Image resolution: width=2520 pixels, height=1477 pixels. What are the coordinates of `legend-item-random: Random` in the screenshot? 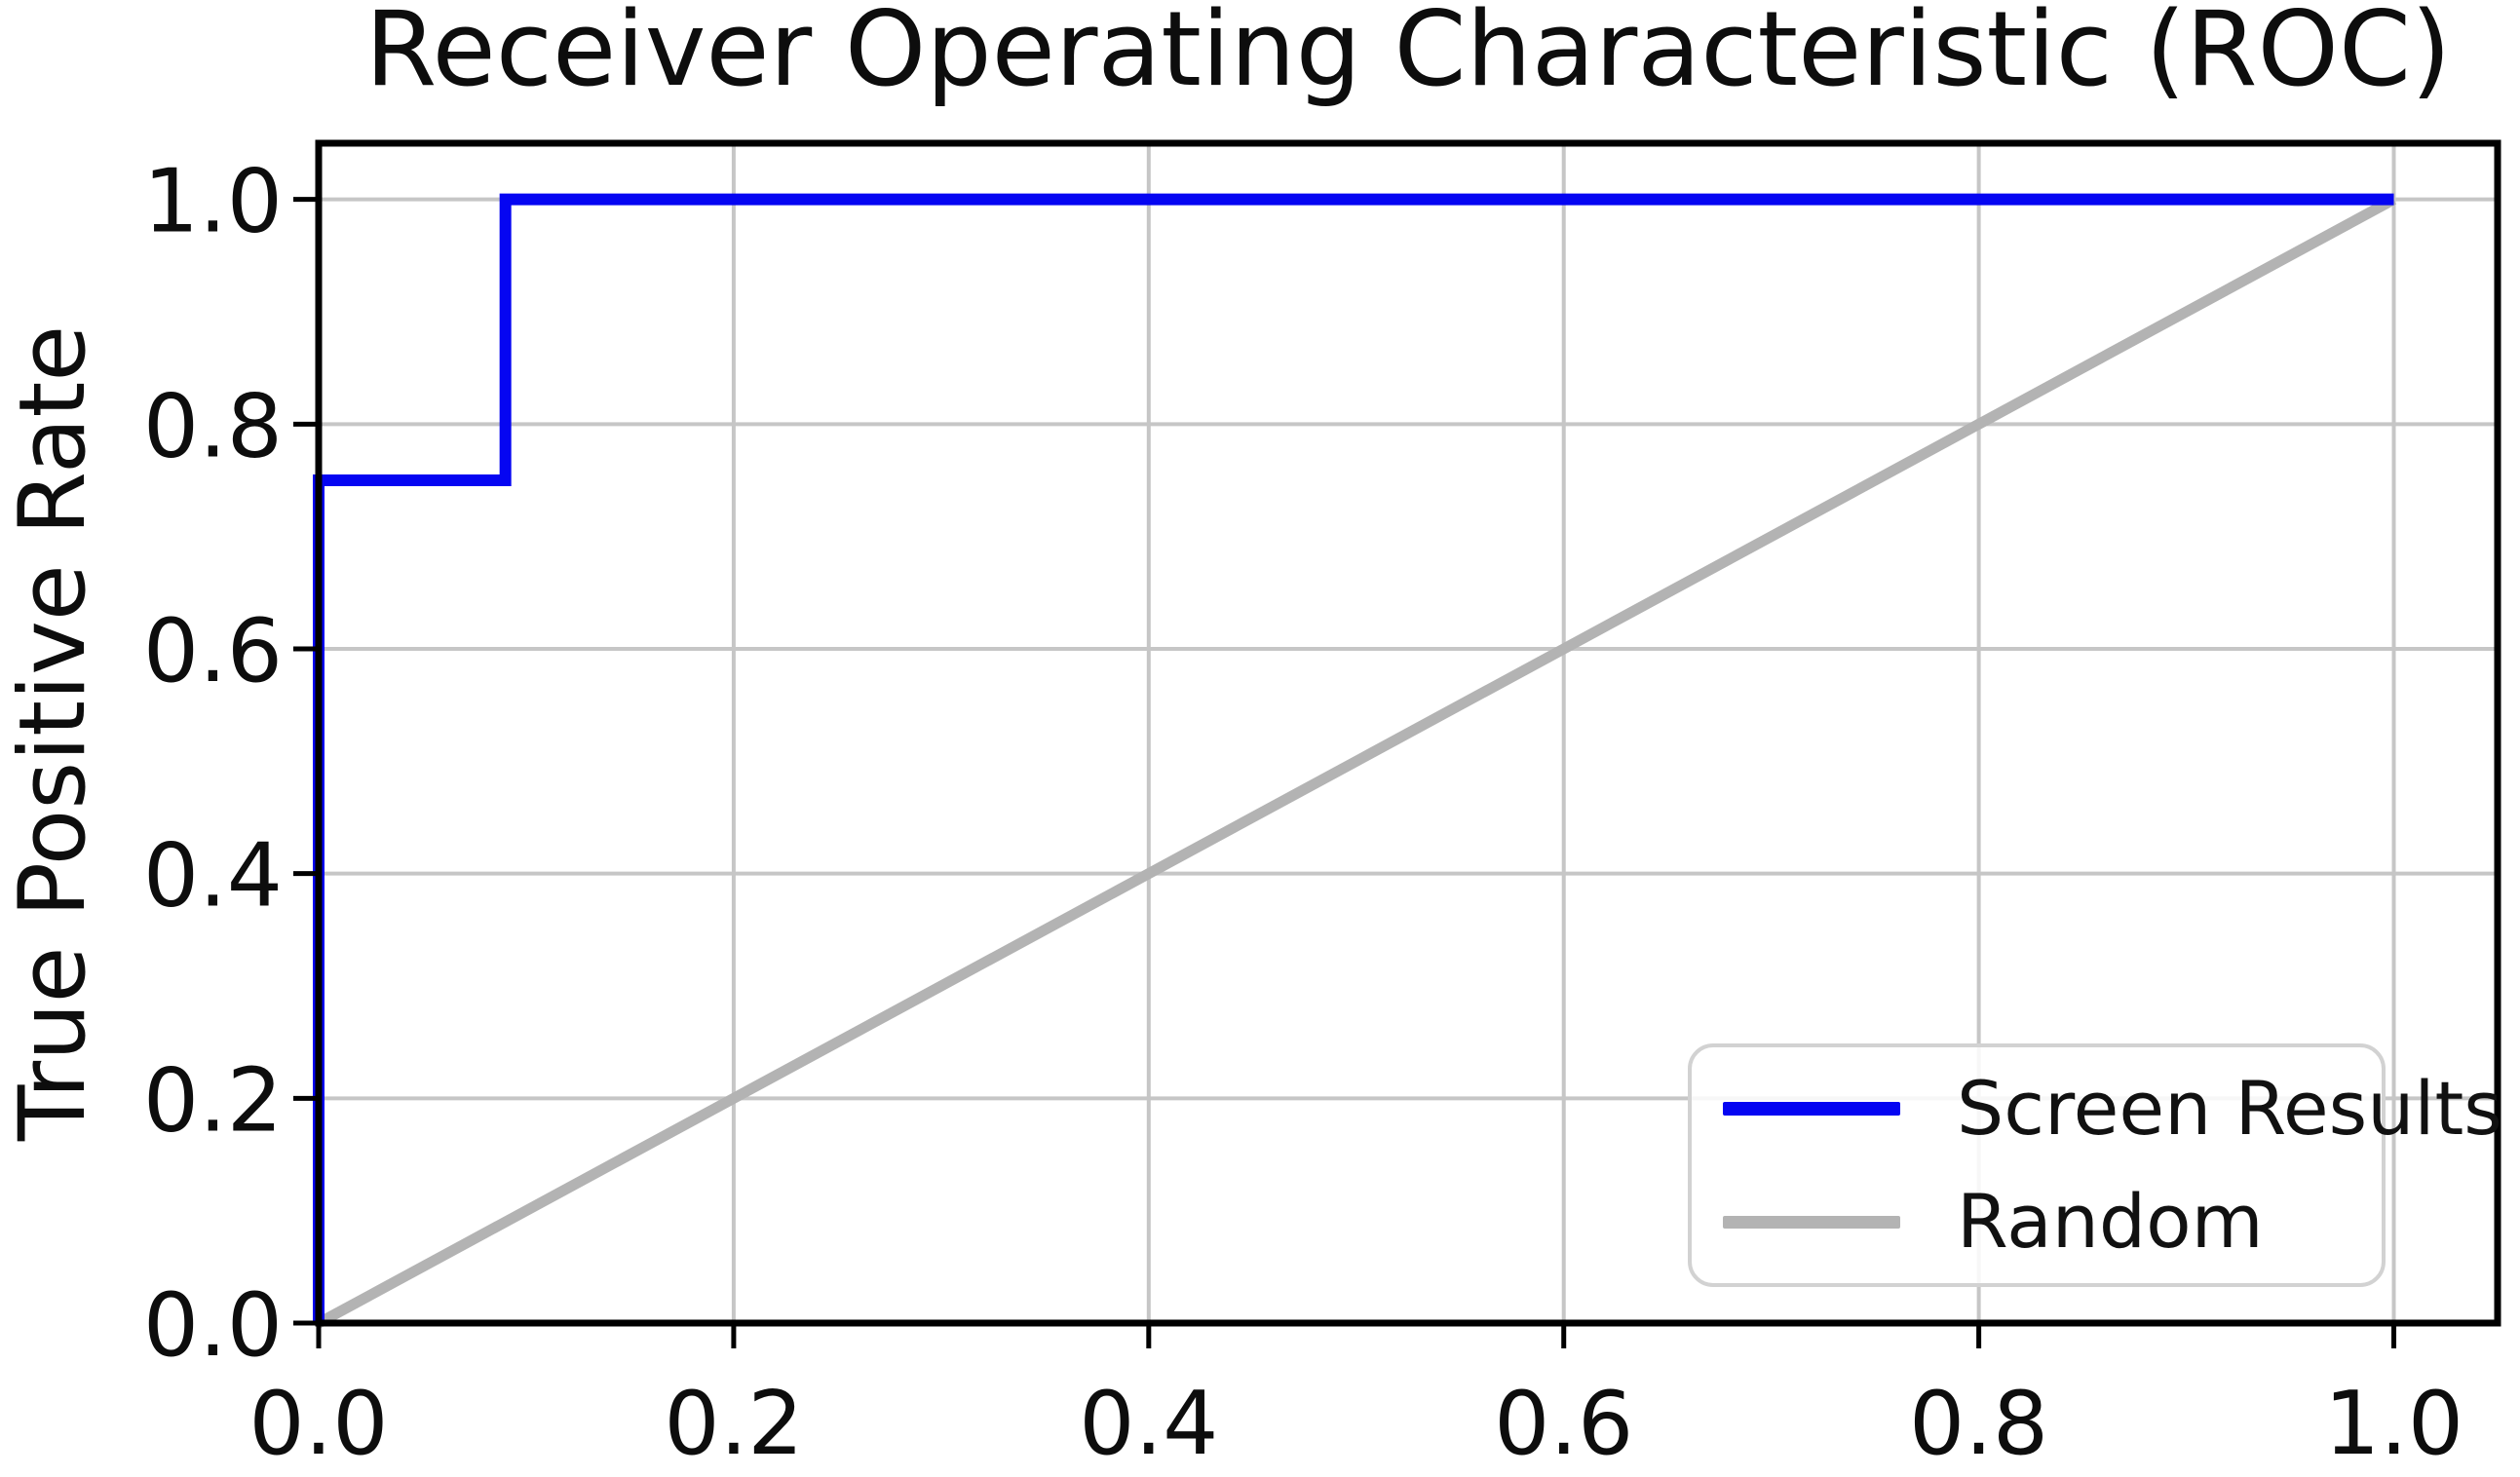 It's located at (2052, 1222).